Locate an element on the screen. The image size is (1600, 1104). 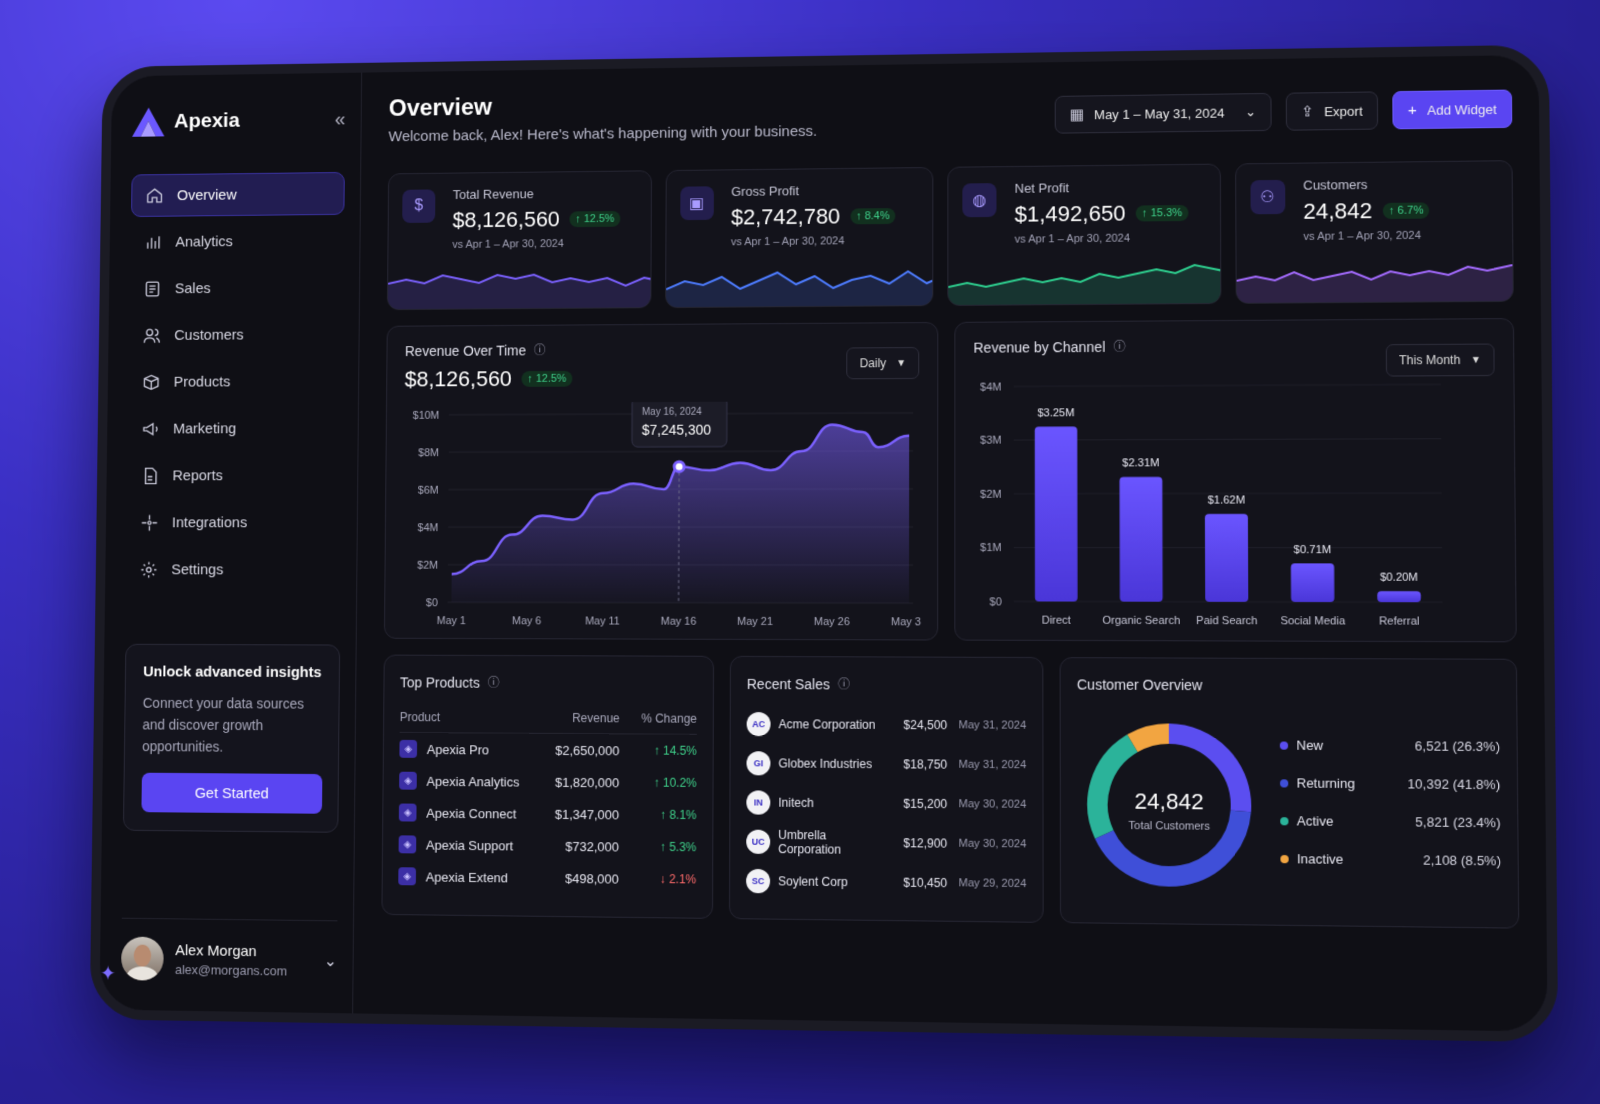
legend-item: Returning 10,392 (41.8%) is located at coordinates (1390, 784).